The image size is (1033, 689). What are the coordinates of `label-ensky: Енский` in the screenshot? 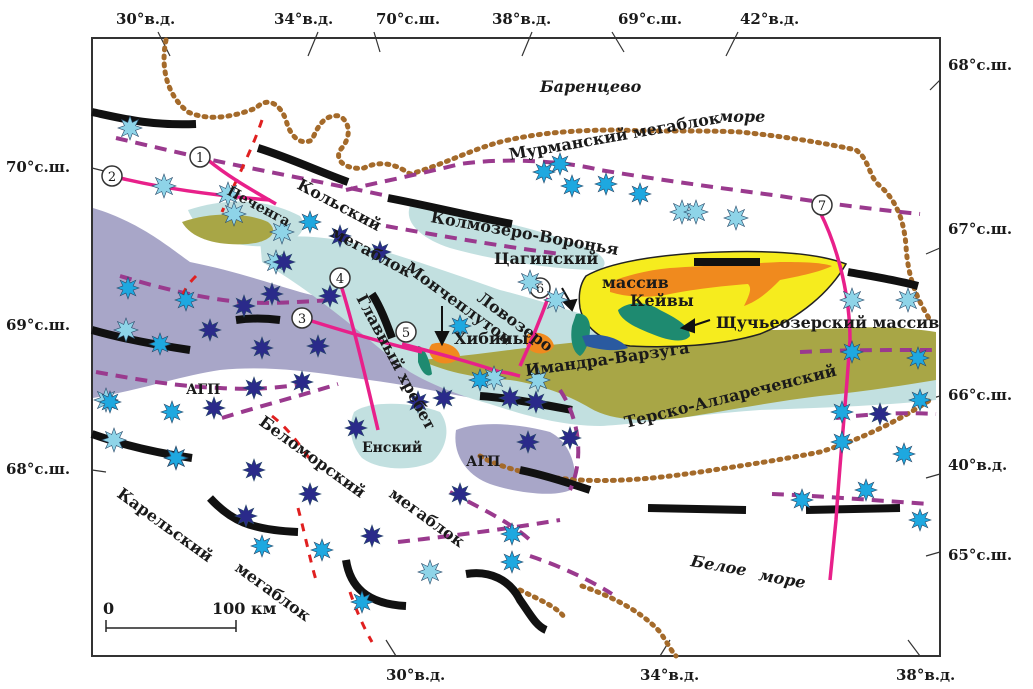 It's located at (392, 447).